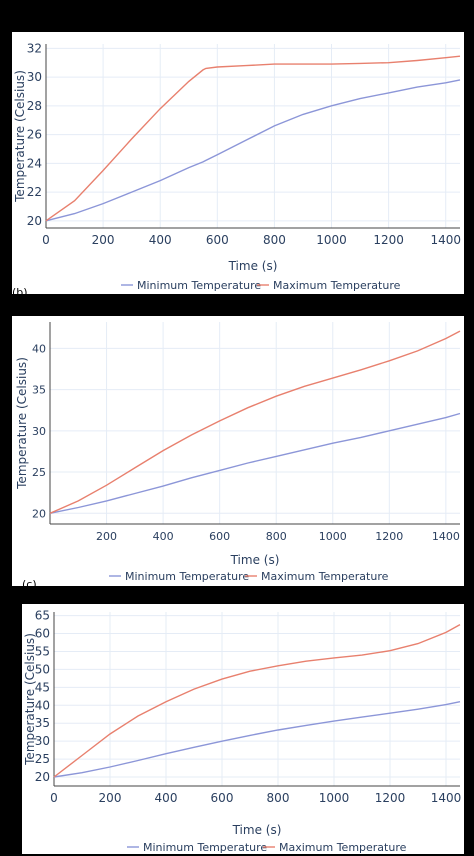 The height and width of the screenshot is (856, 474). What do you see at coordinates (42, 651) in the screenshot?
I see `y-tick-label: 55` at bounding box center [42, 651].